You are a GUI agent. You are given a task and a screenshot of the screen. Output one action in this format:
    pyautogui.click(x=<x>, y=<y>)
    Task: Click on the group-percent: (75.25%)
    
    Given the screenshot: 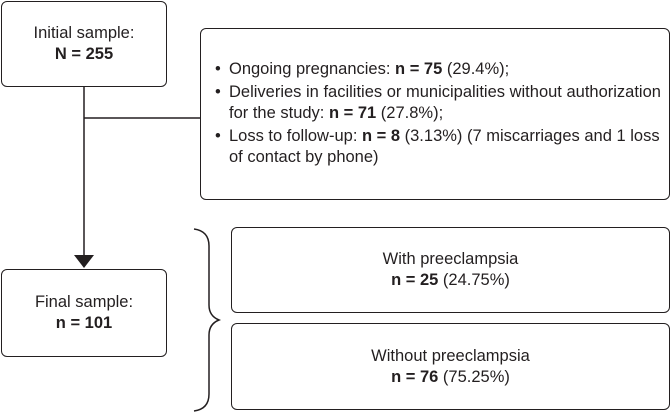 What is the action you would take?
    pyautogui.click(x=474, y=376)
    